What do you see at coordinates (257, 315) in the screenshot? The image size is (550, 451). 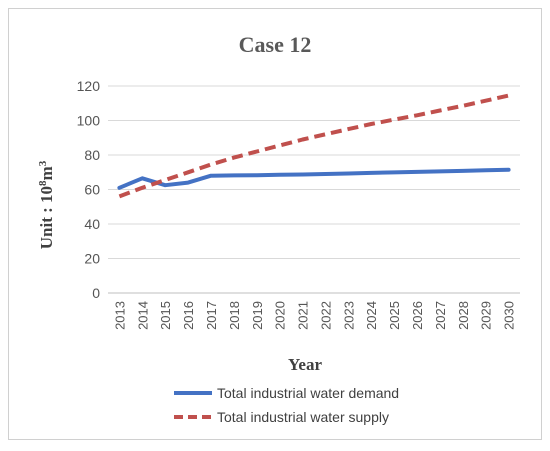 I see `x-tick-label: 2019` at bounding box center [257, 315].